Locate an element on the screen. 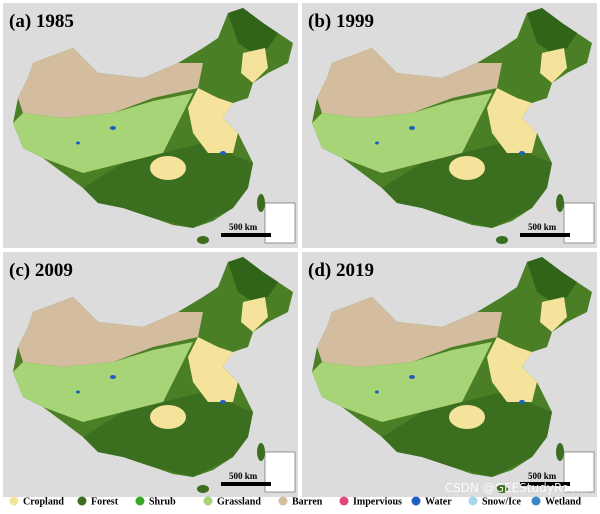 The image size is (600, 514). legend-label: Cropland is located at coordinates (43, 501).